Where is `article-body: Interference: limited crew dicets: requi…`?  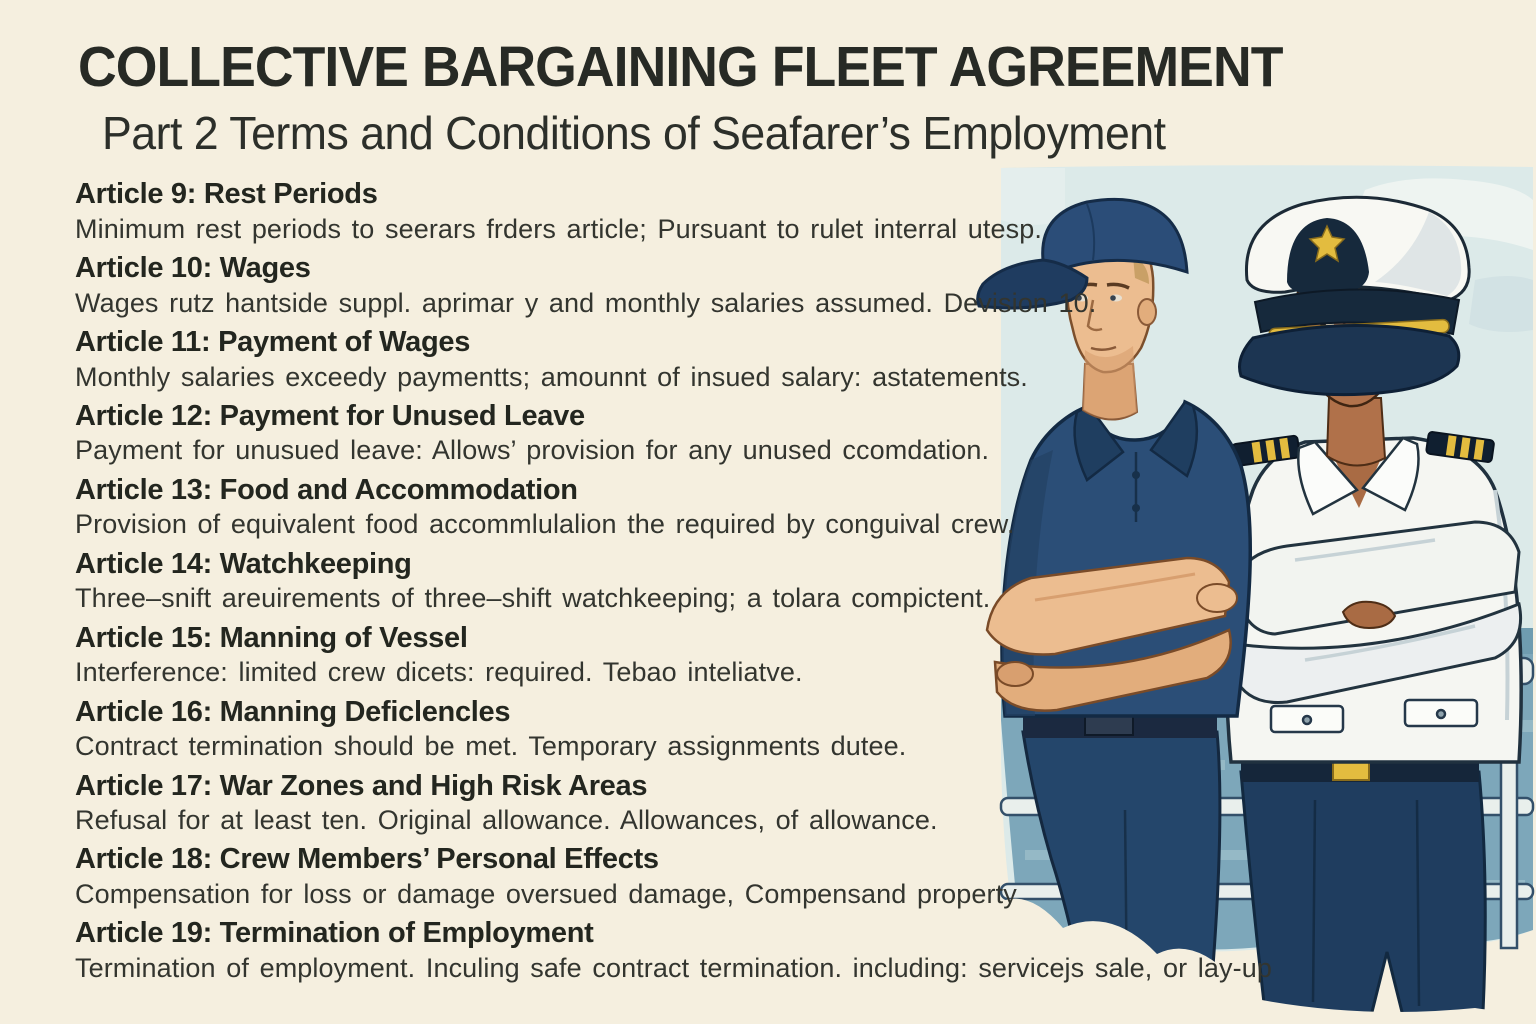 article-body: Interference: limited crew dicets: requi… is located at coordinates (439, 672).